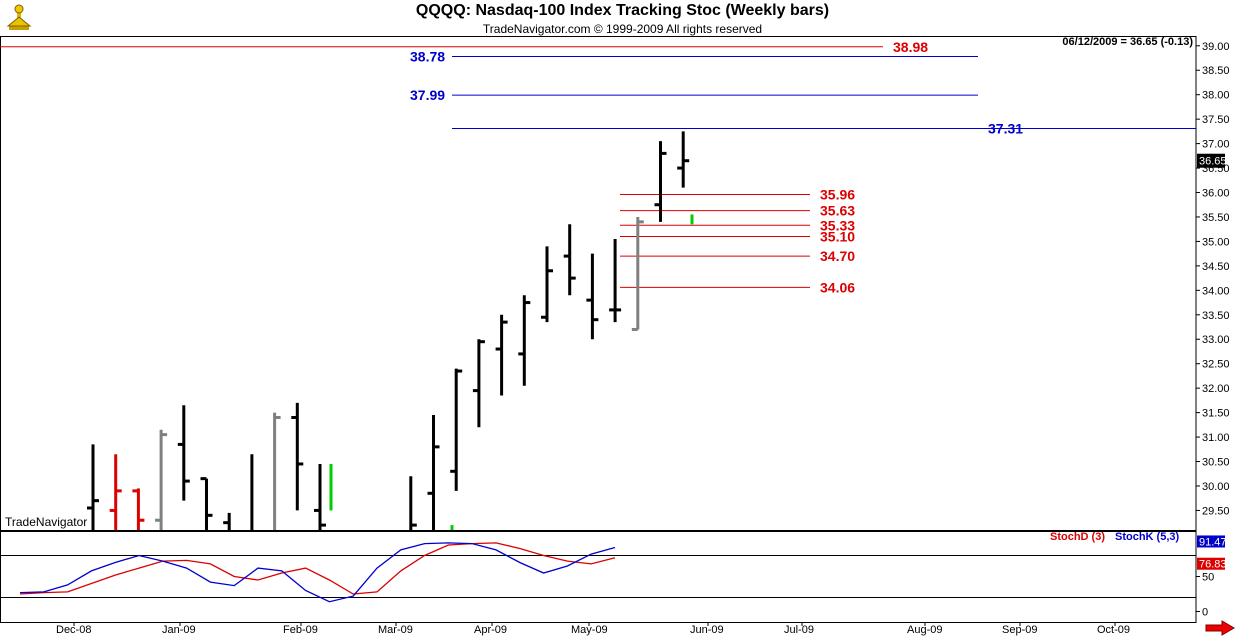  I want to click on last-price-box, so click(1211, 160).